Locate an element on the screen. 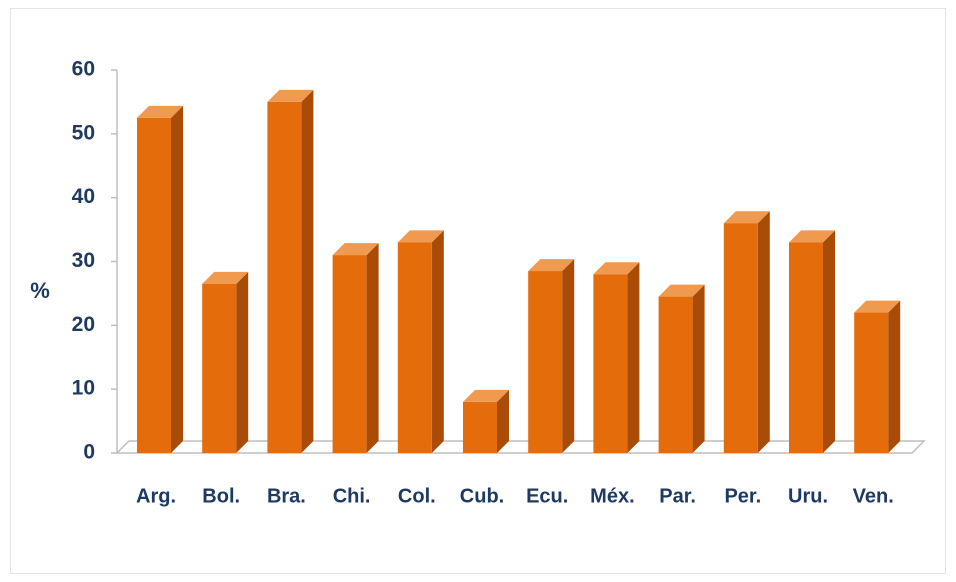 This screenshot has height=582, width=956. x-category-label: Ecu. is located at coordinates (547, 496).